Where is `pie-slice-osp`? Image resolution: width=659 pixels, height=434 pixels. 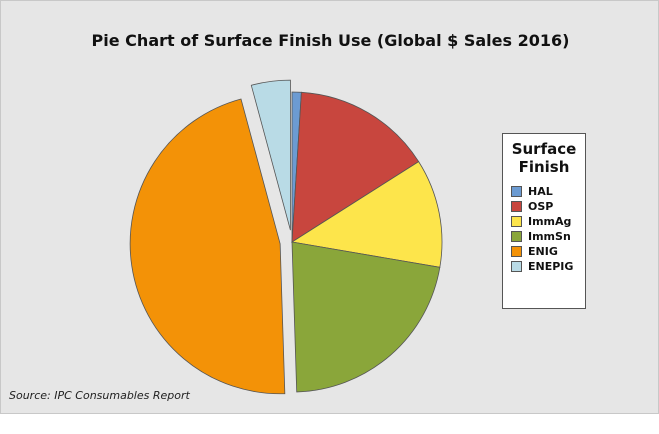
pie-slice-osp is located at coordinates (355, 167).